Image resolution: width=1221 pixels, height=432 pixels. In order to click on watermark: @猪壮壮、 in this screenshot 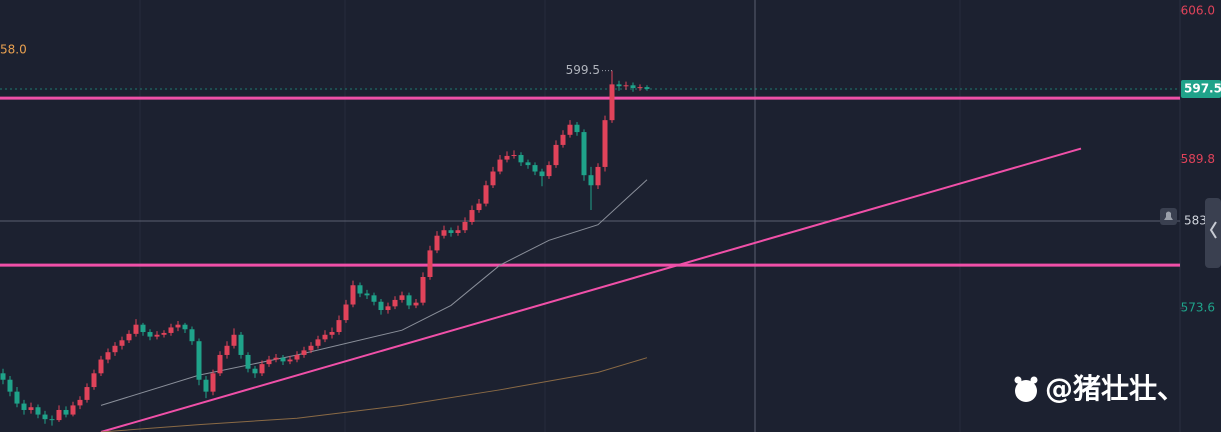, I will do `click(1099, 388)`.